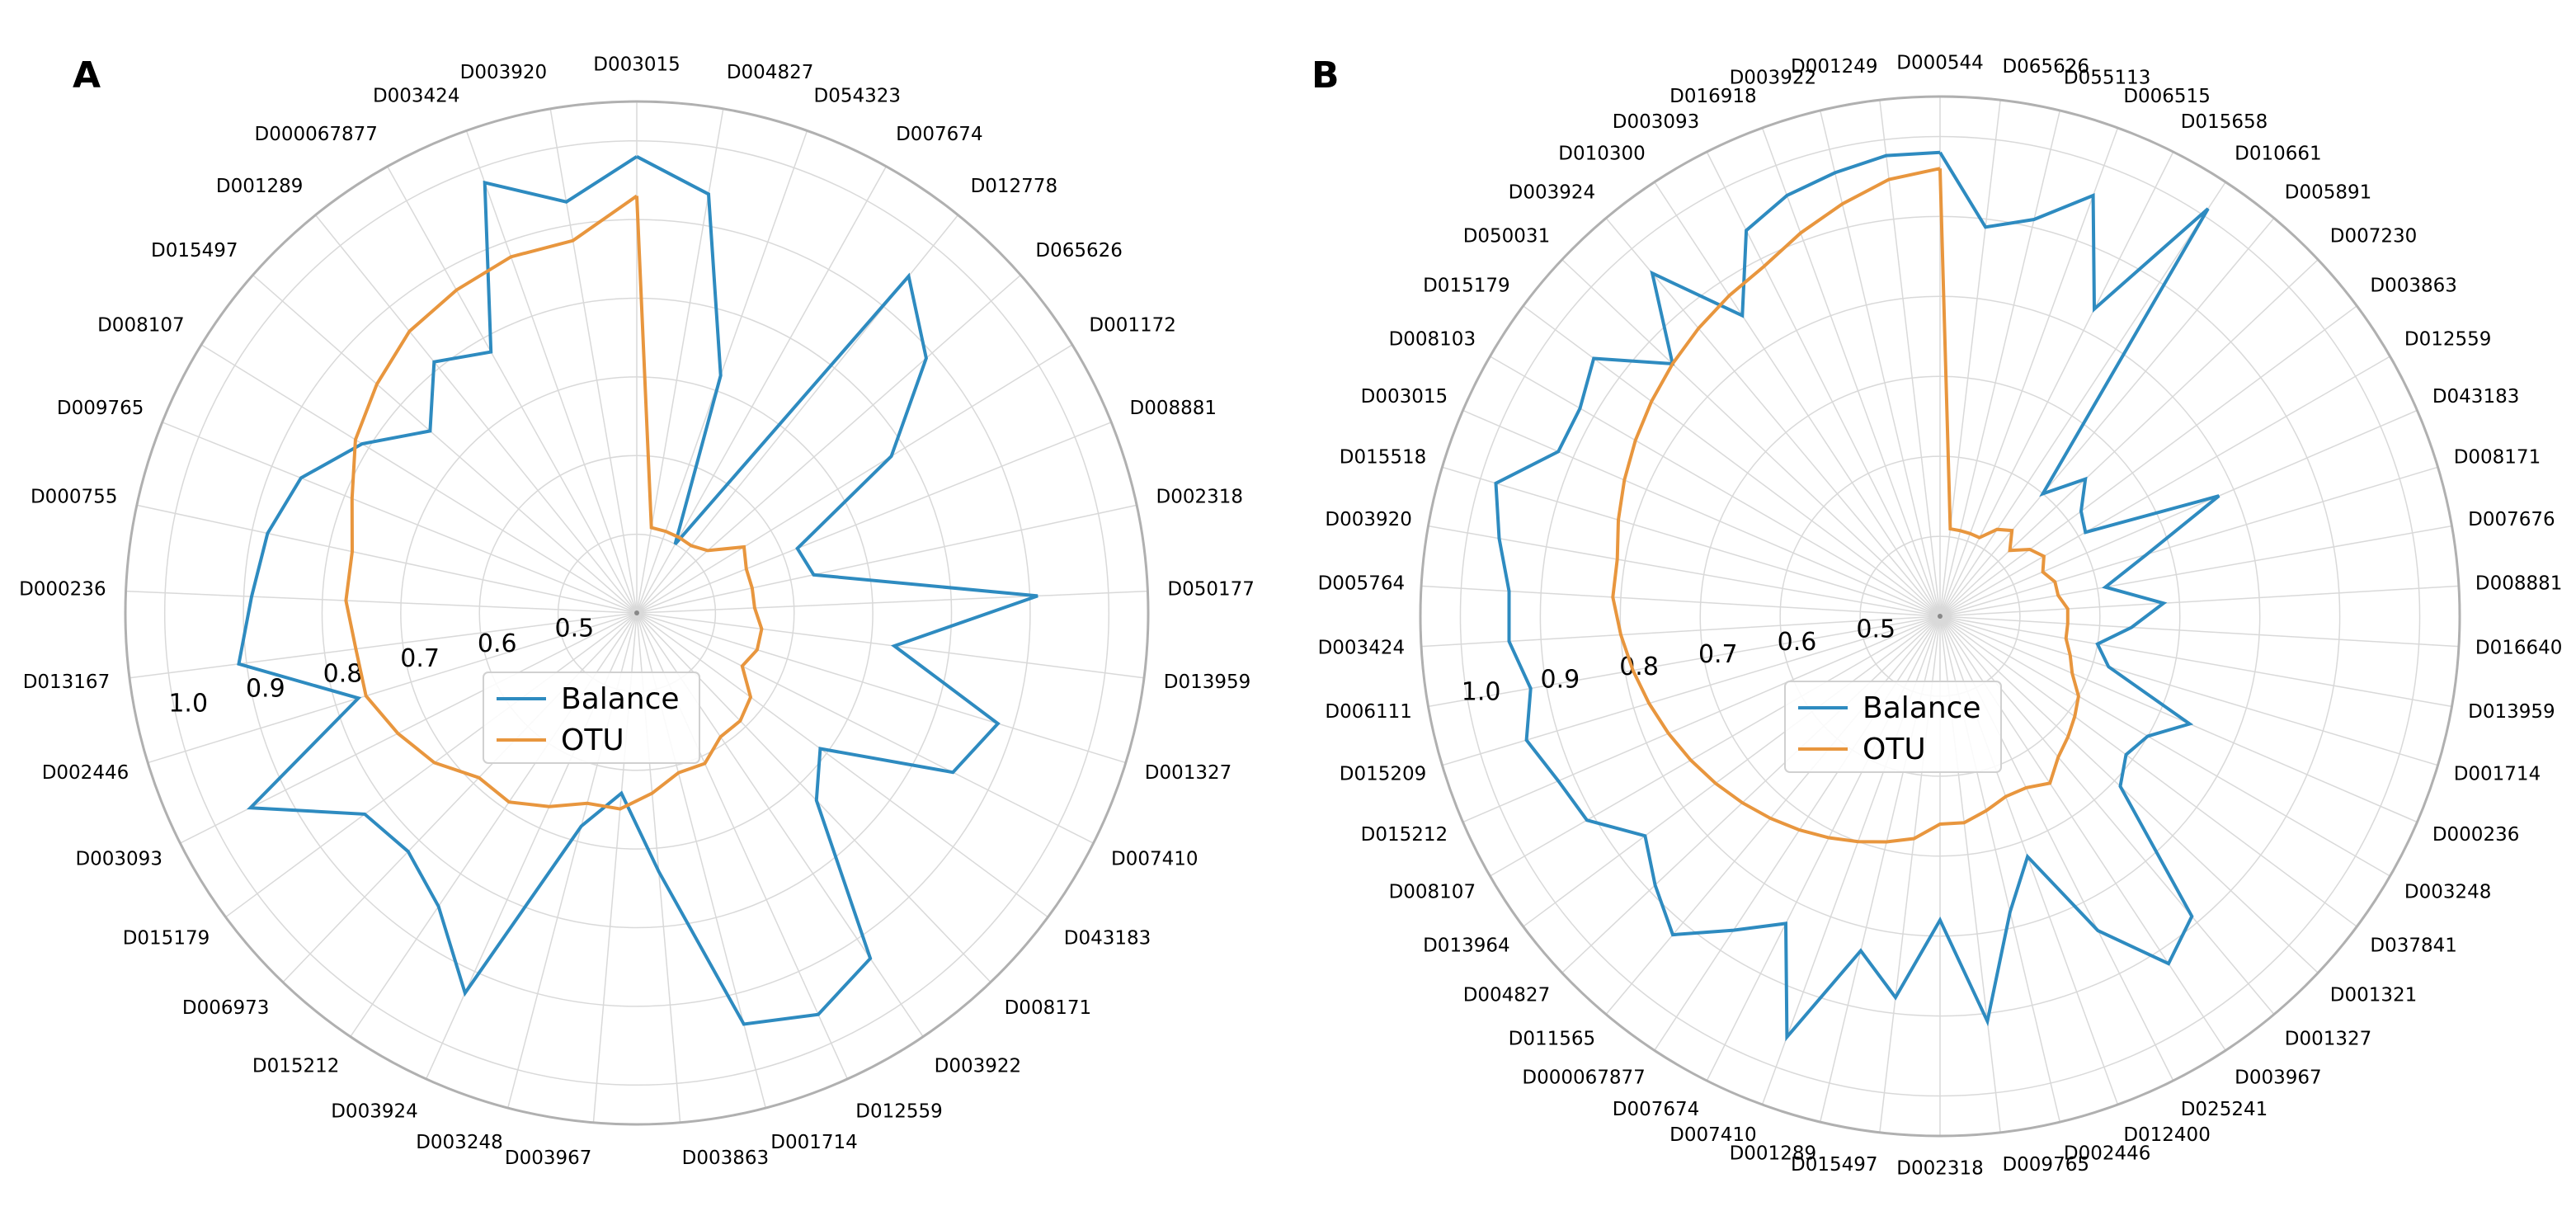 The width and height of the screenshot is (2576, 1230). I want to click on category-label: D016640, so click(2519, 647).